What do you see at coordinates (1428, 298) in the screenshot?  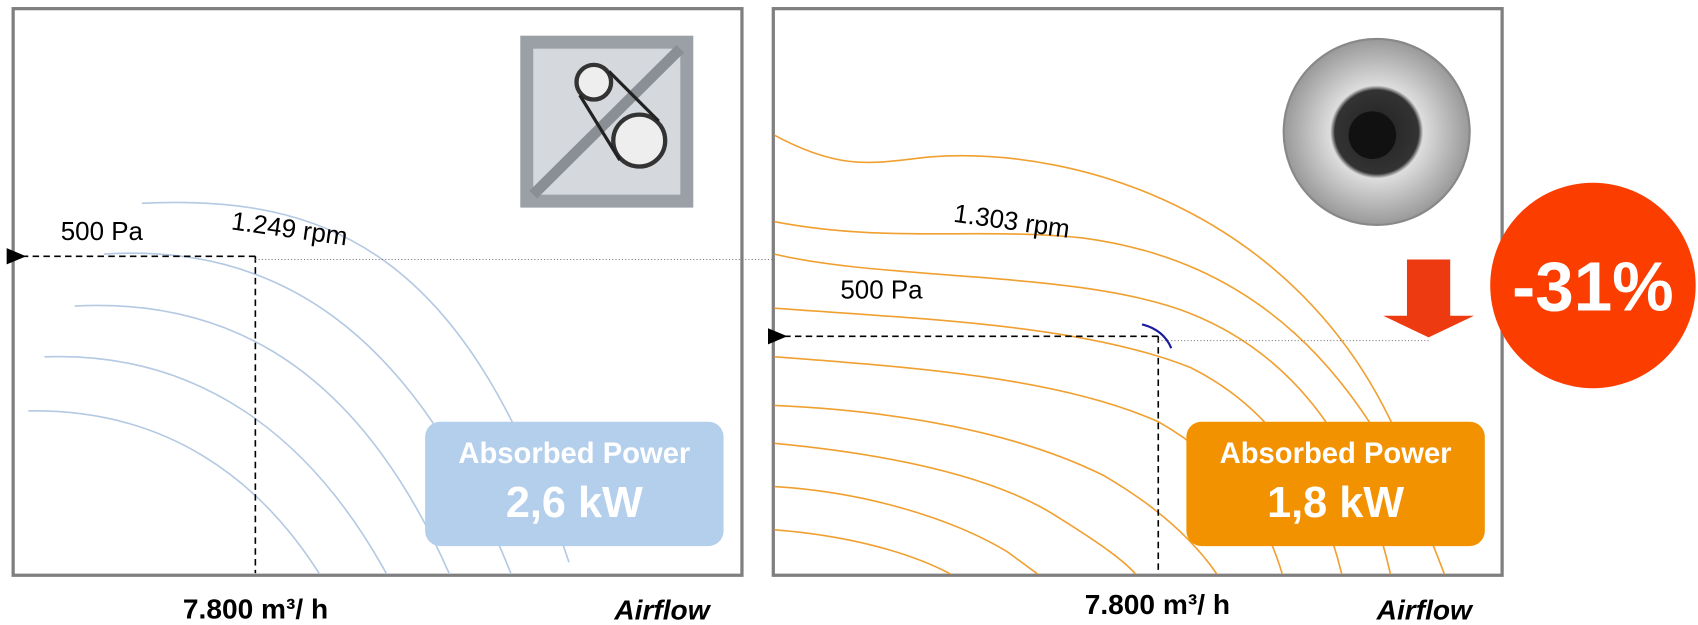 I see `down-arrow` at bounding box center [1428, 298].